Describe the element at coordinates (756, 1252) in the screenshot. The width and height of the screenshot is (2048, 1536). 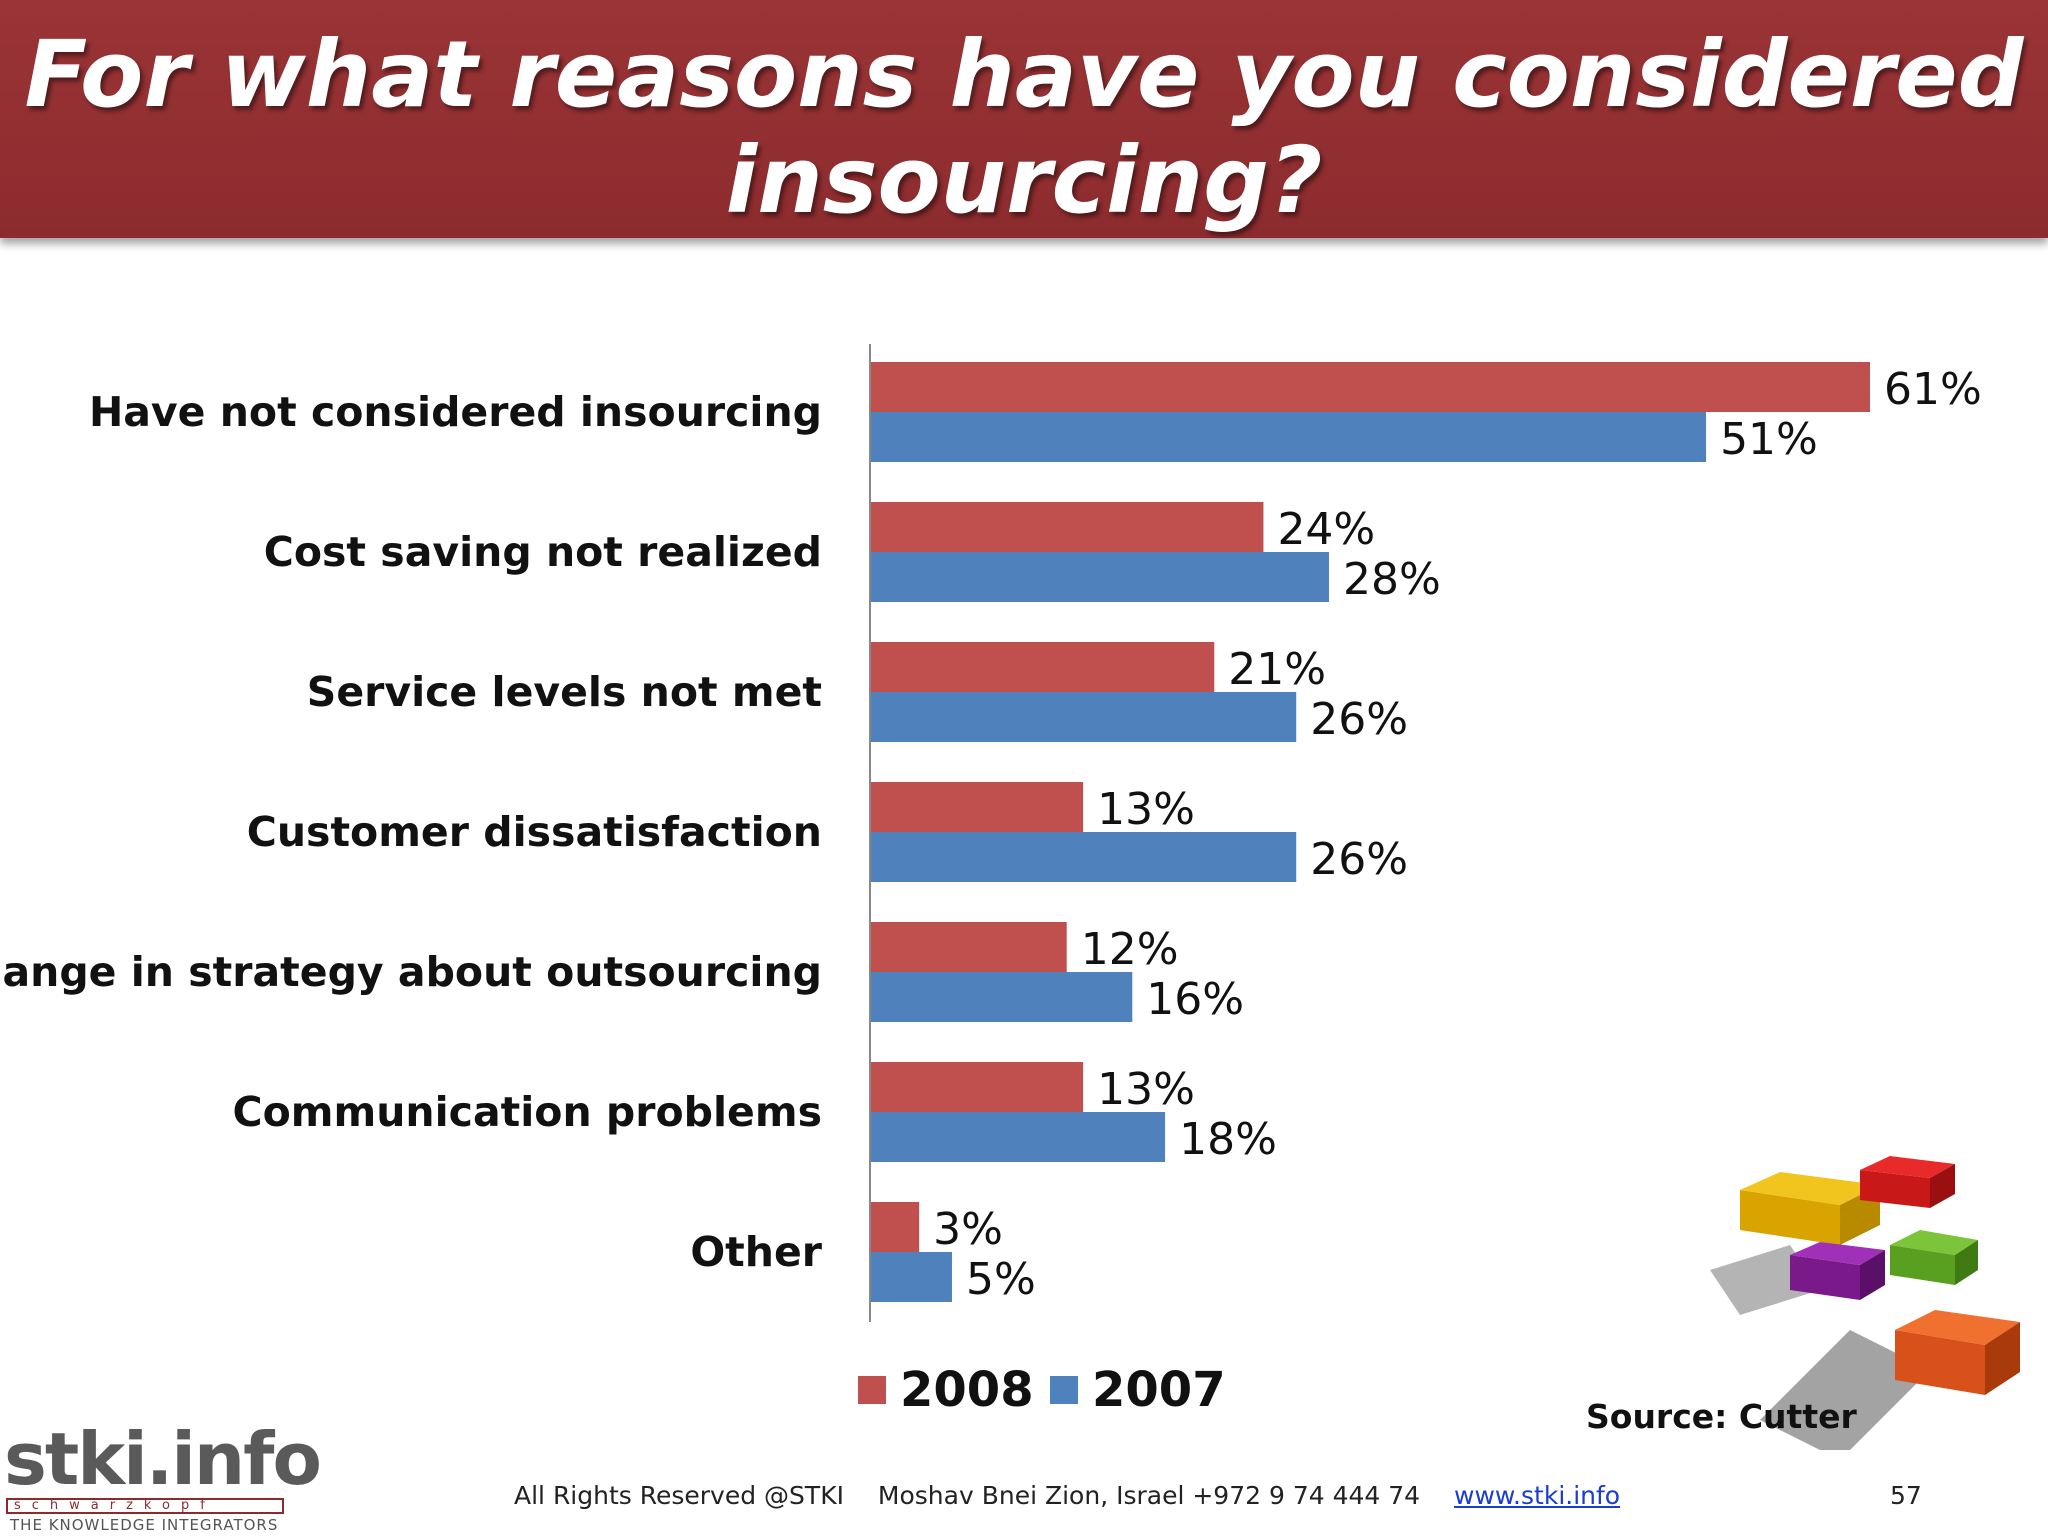
I see `category-label: Other` at that location.